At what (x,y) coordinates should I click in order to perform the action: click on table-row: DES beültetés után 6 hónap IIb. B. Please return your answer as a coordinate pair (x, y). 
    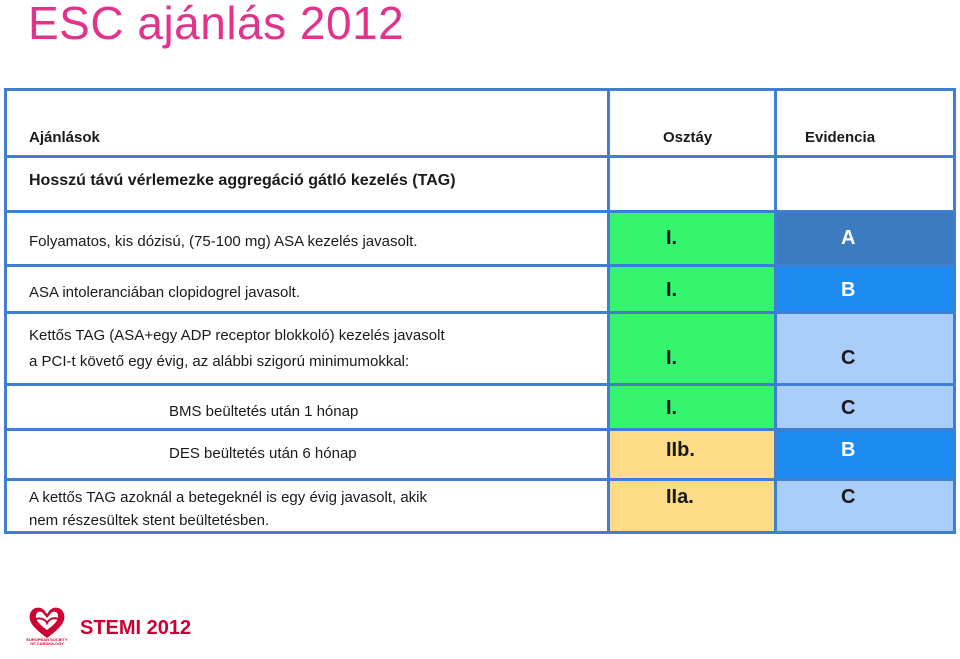
    Looking at the image, I should click on (480, 454).